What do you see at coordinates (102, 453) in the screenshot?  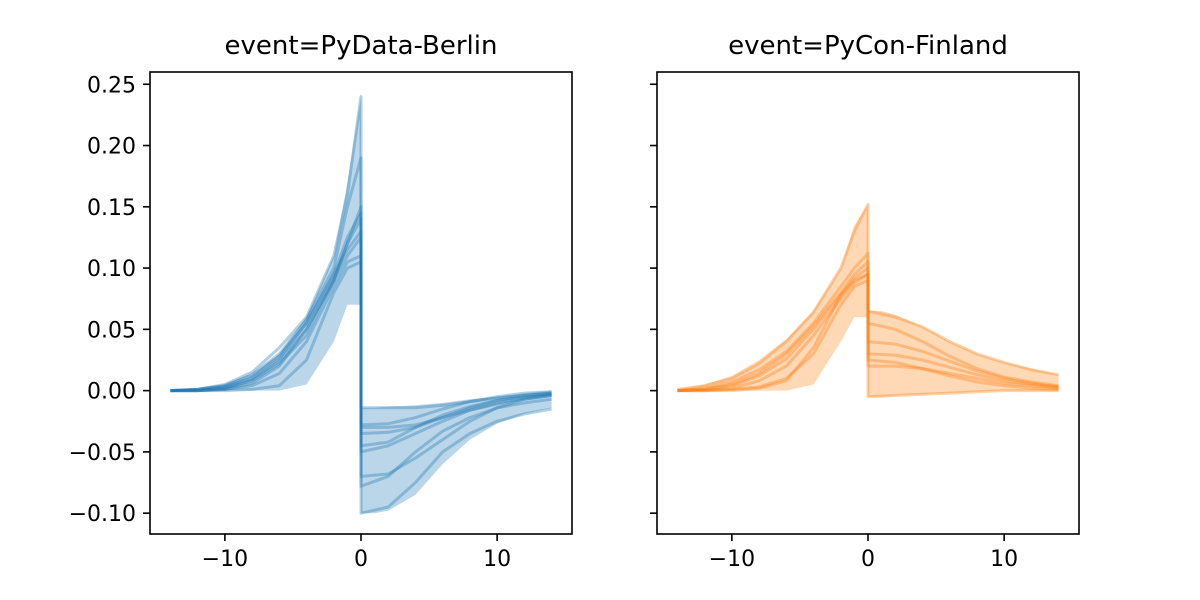 I see `y-tick-label: −0.05` at bounding box center [102, 453].